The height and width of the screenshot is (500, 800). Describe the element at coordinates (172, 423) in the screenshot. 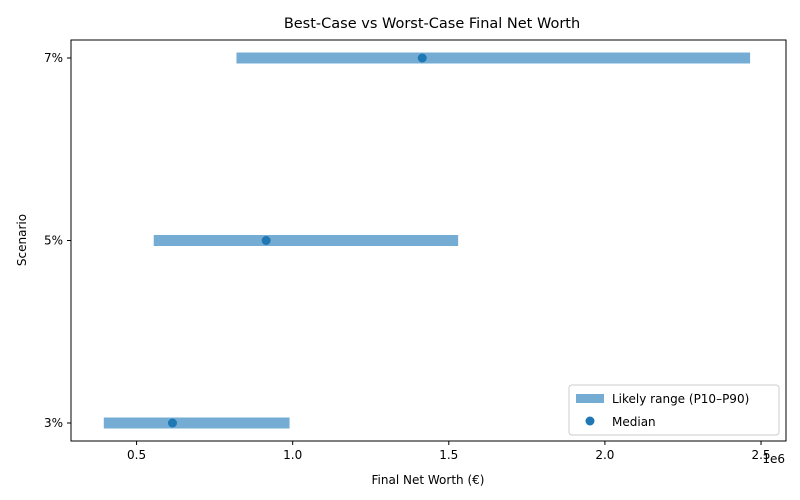

I see `median-point-3pct` at that location.